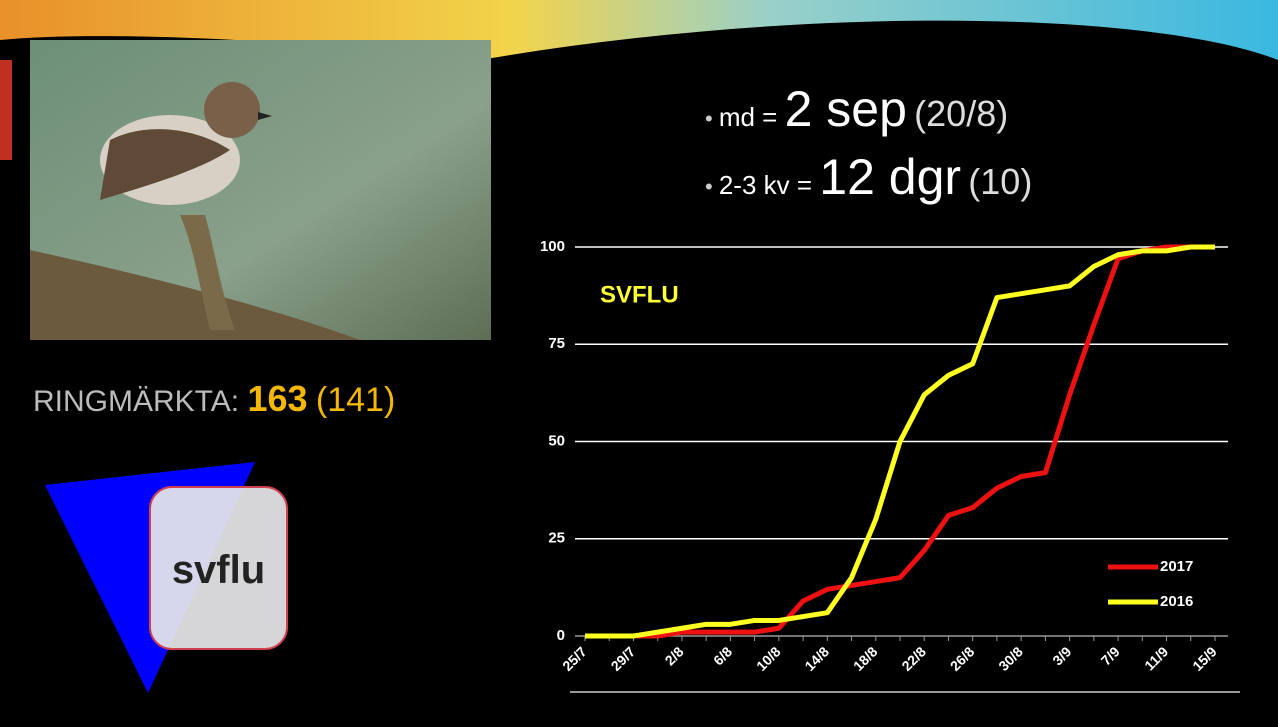 This screenshot has width=1278, height=727. What do you see at coordinates (765, 185) in the screenshot?
I see `label: 2-3 kv =` at bounding box center [765, 185].